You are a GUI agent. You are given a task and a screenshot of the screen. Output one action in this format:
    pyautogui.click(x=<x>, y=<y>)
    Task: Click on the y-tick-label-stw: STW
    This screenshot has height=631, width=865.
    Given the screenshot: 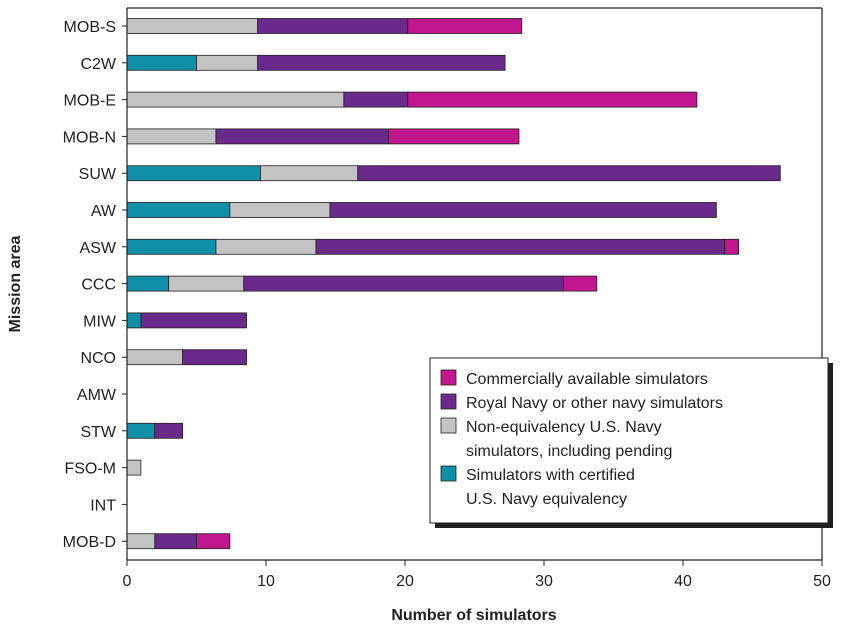 What is the action you would take?
    pyautogui.click(x=98, y=432)
    